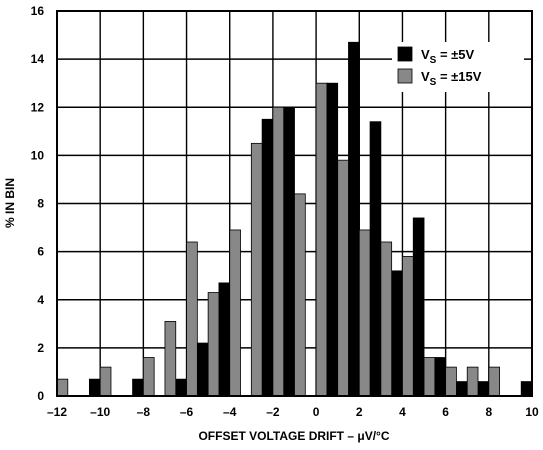 This screenshot has width=543, height=450. What do you see at coordinates (38, 11) in the screenshot?
I see `y-tick-label: 16` at bounding box center [38, 11].